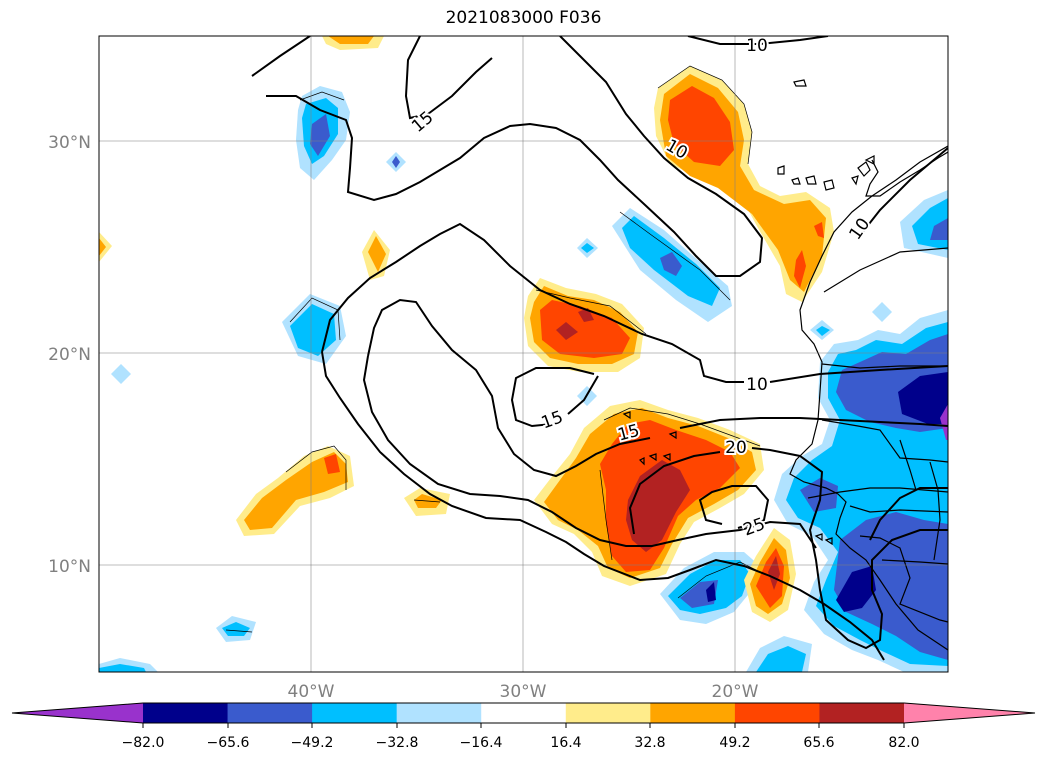 The height and width of the screenshot is (763, 1047). Describe the element at coordinates (311, 692) in the screenshot. I see `lon-label: 40°W` at that location.